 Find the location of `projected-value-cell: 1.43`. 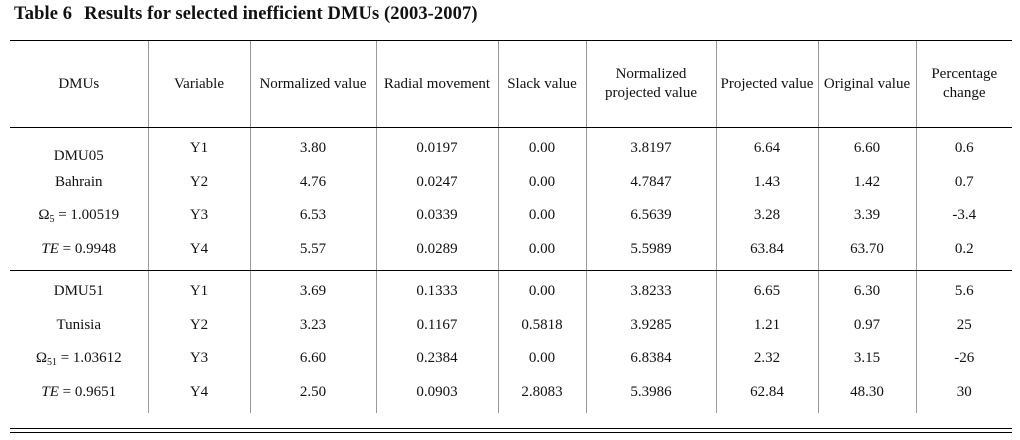

projected-value-cell: 1.43 is located at coordinates (767, 182).